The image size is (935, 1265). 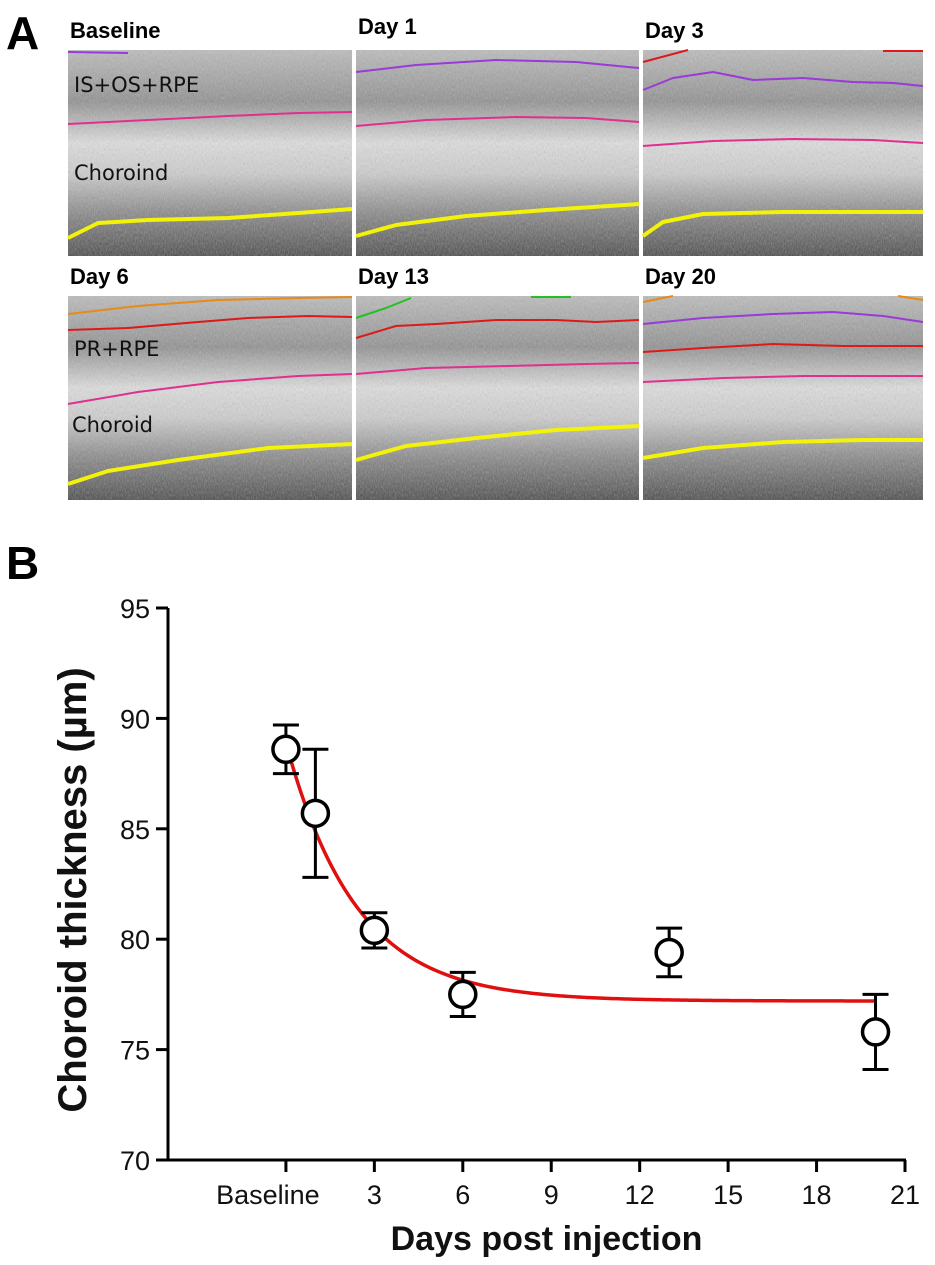 I want to click on fit-curve-group, so click(x=580, y=872).